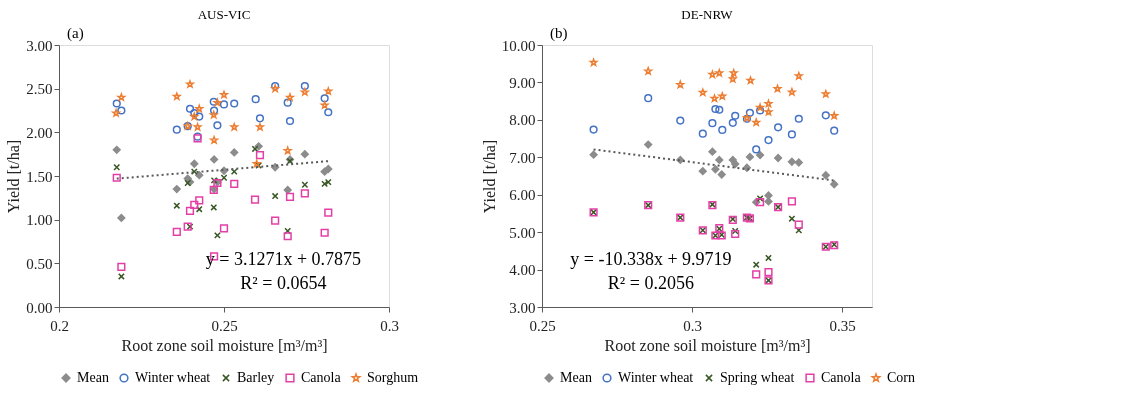 This screenshot has width=1142, height=413. Describe the element at coordinates (39, 132) in the screenshot. I see `y-tick-label: 2.00` at that location.